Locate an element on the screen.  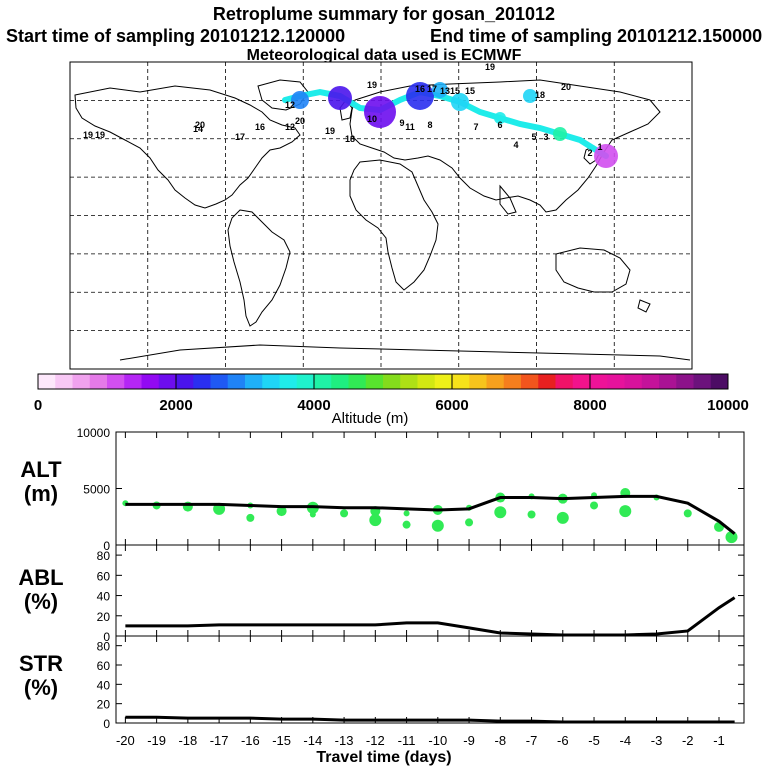
colorbar-tick-label: 2000 is located at coordinates (175, 405).